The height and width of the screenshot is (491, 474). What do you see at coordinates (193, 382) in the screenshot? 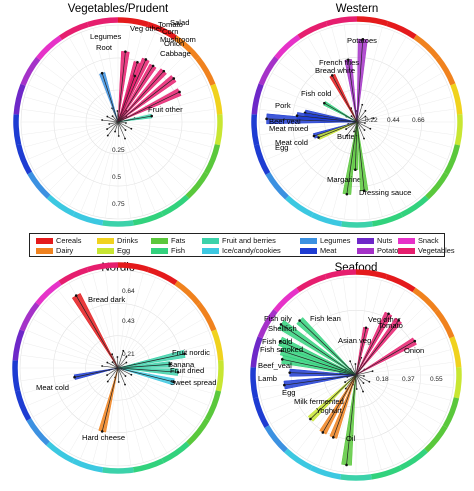
I see `spoke-label: Sweet spread` at bounding box center [193, 382].